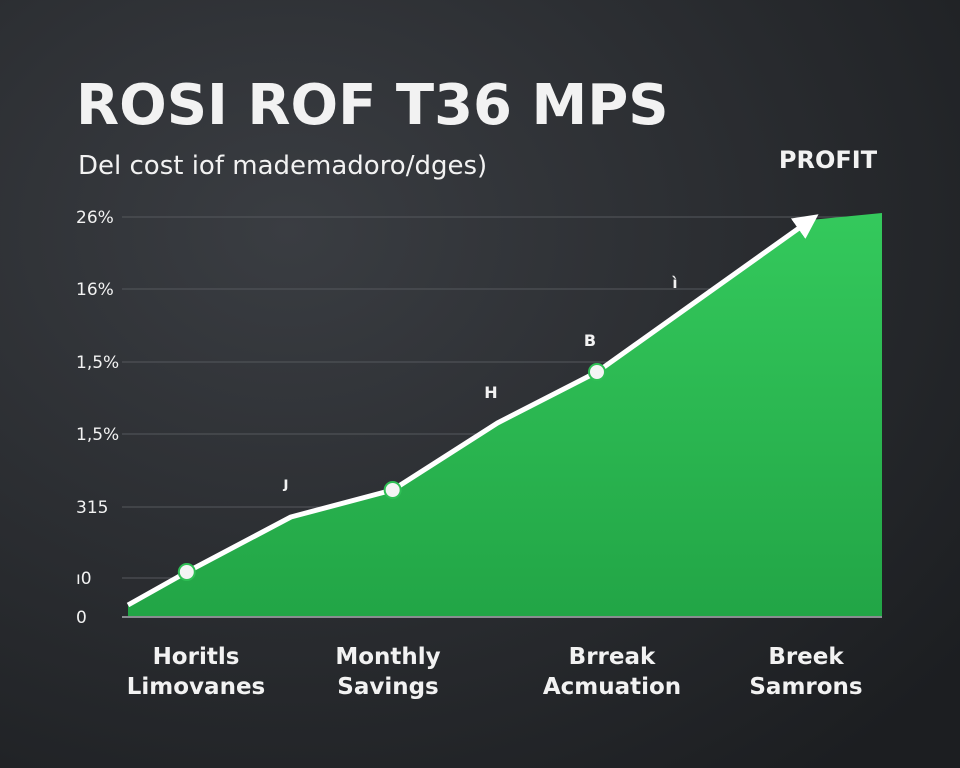  What do you see at coordinates (388, 687) in the screenshot?
I see `x-tick-label: Savings` at bounding box center [388, 687].